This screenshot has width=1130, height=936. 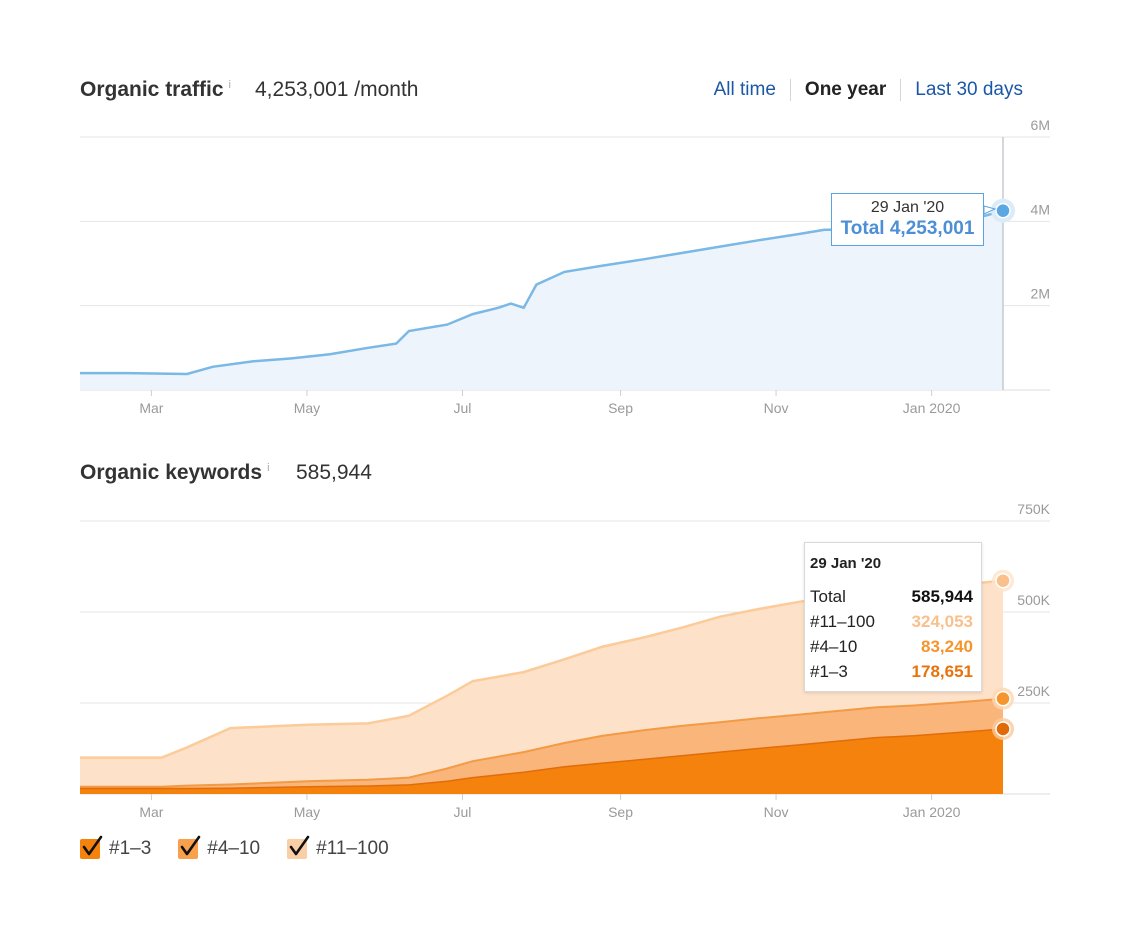 What do you see at coordinates (1033, 600) in the screenshot?
I see `y-tick-label: 500K` at bounding box center [1033, 600].